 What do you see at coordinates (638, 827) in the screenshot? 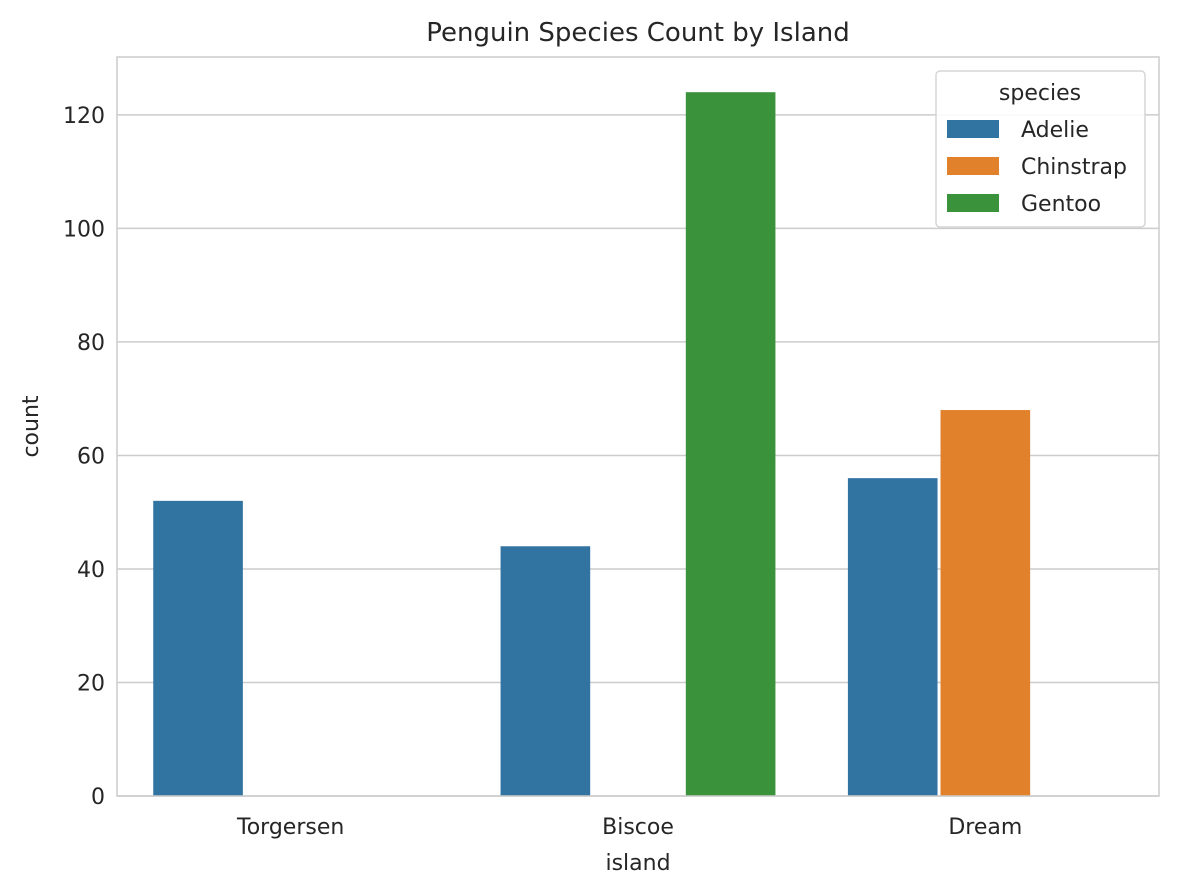
I see `x-tick-label: Biscoe` at bounding box center [638, 827].